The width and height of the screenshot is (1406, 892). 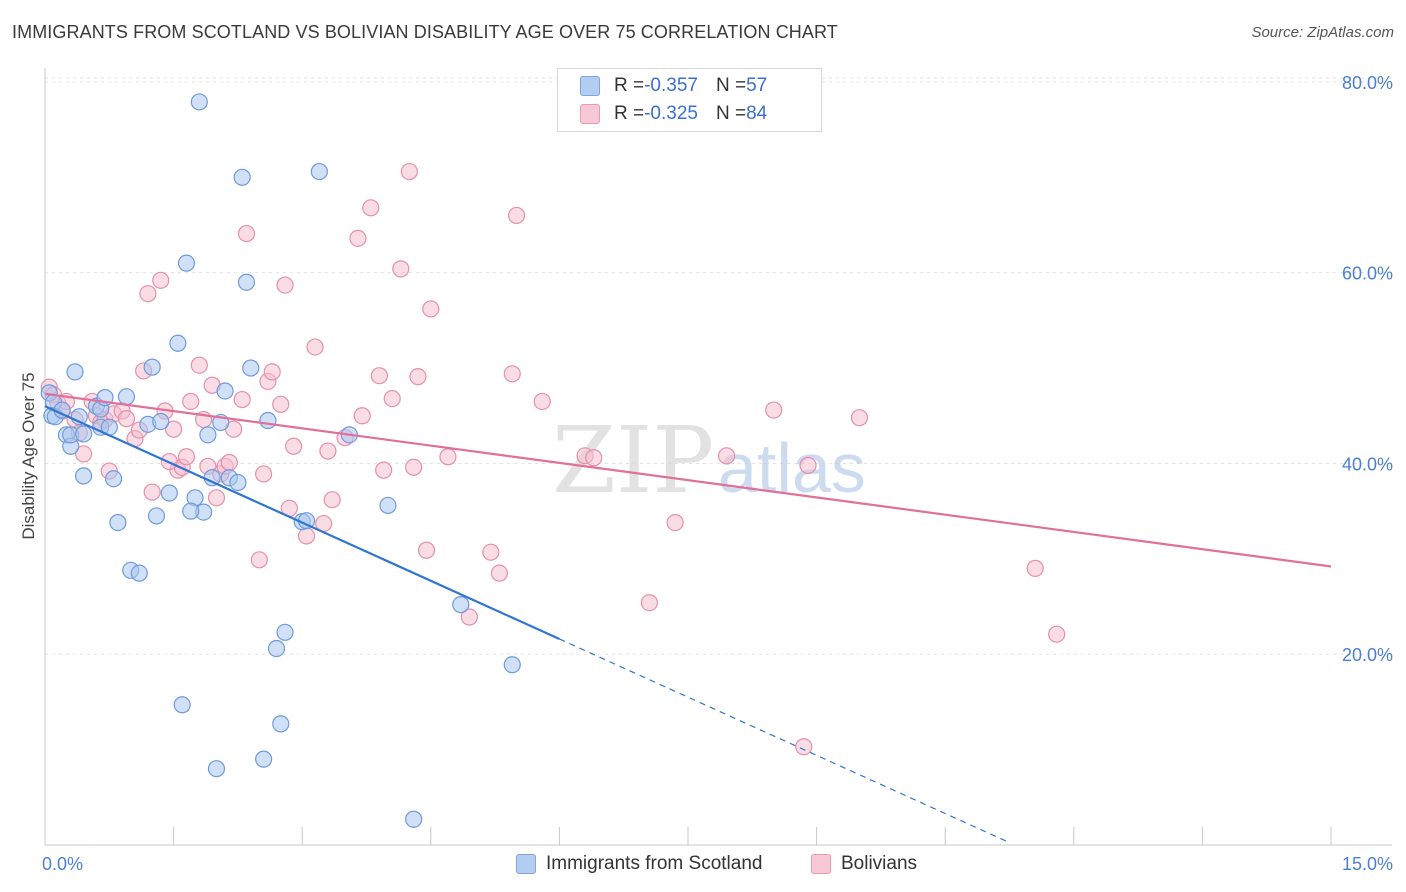 What do you see at coordinates (1367, 83) in the screenshot?
I see `y-tick-label: 80.0%` at bounding box center [1367, 83].